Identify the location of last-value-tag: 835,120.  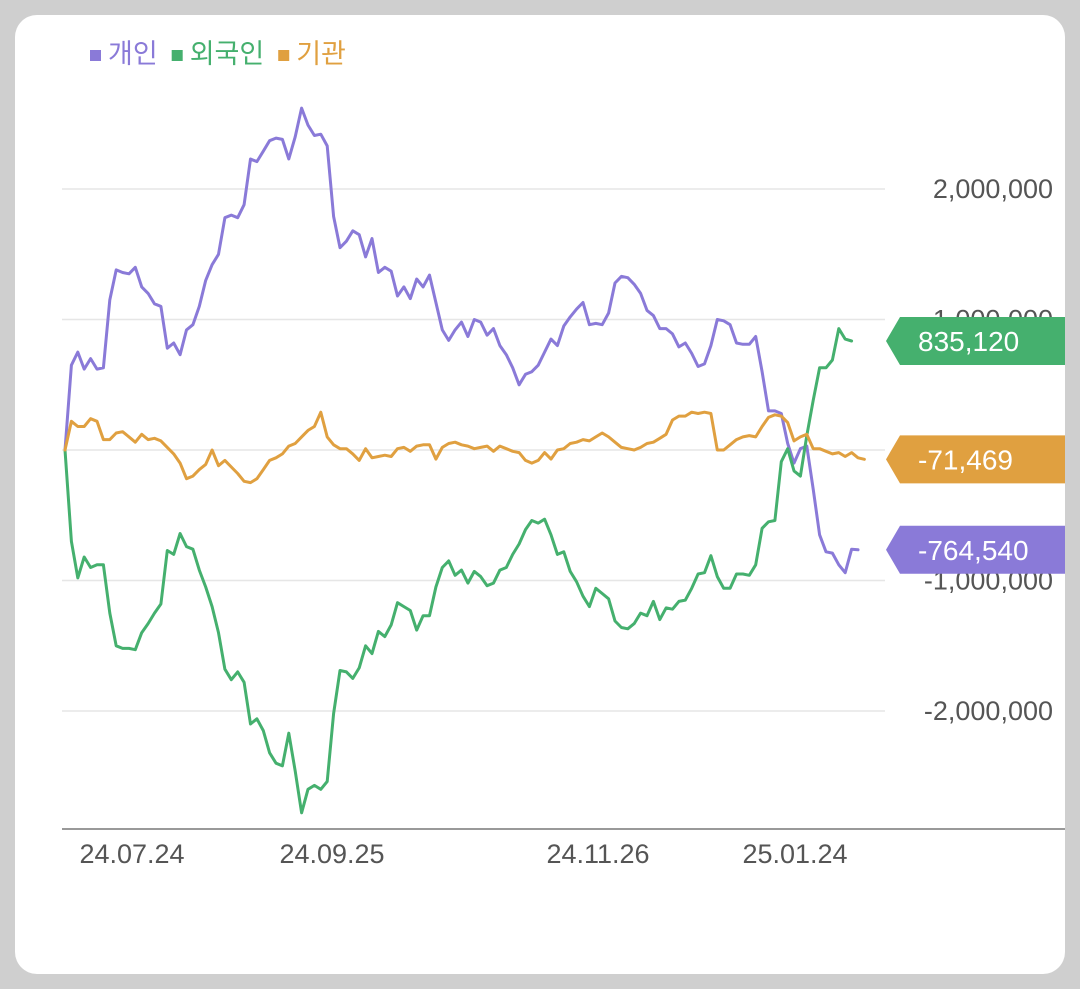
(975, 341).